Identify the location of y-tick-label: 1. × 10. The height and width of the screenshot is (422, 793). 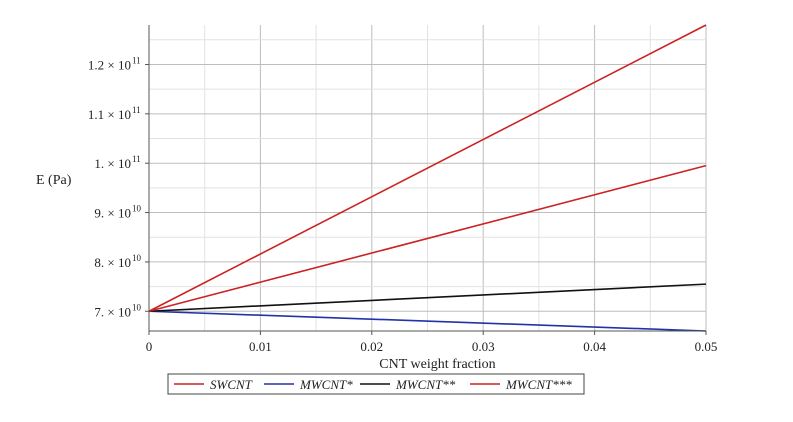
(112, 163).